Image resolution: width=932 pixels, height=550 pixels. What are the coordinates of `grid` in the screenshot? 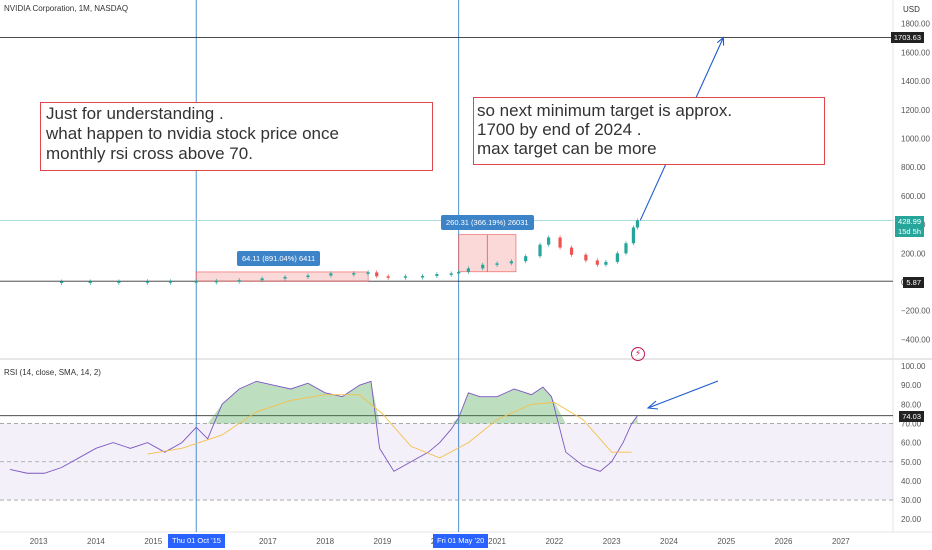 It's located at (446, 462).